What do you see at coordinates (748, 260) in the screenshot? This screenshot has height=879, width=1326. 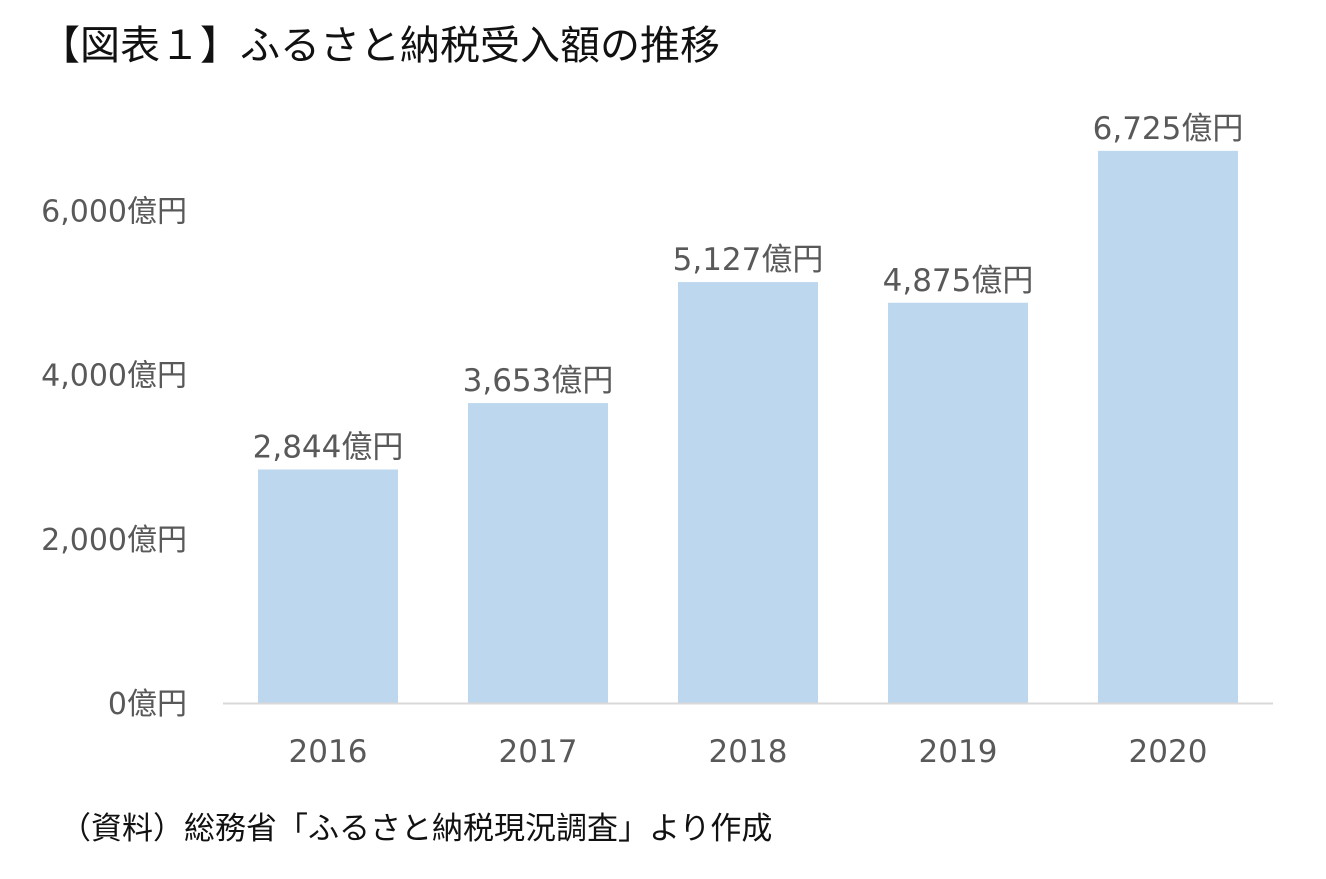 I see `data-label-2018: 5,127億円` at bounding box center [748, 260].